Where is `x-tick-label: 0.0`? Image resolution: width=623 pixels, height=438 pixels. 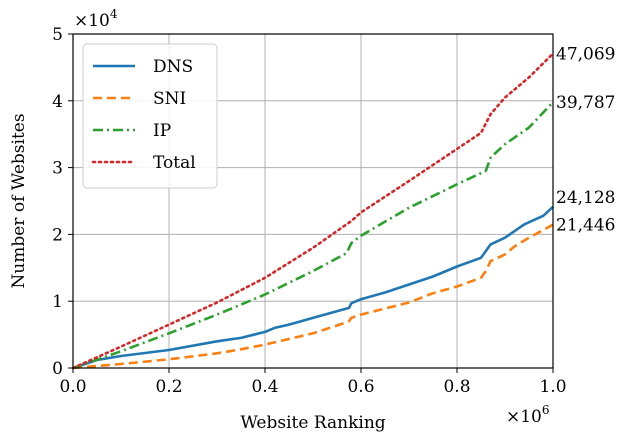
x-tick-label: 0.0 is located at coordinates (72, 387).